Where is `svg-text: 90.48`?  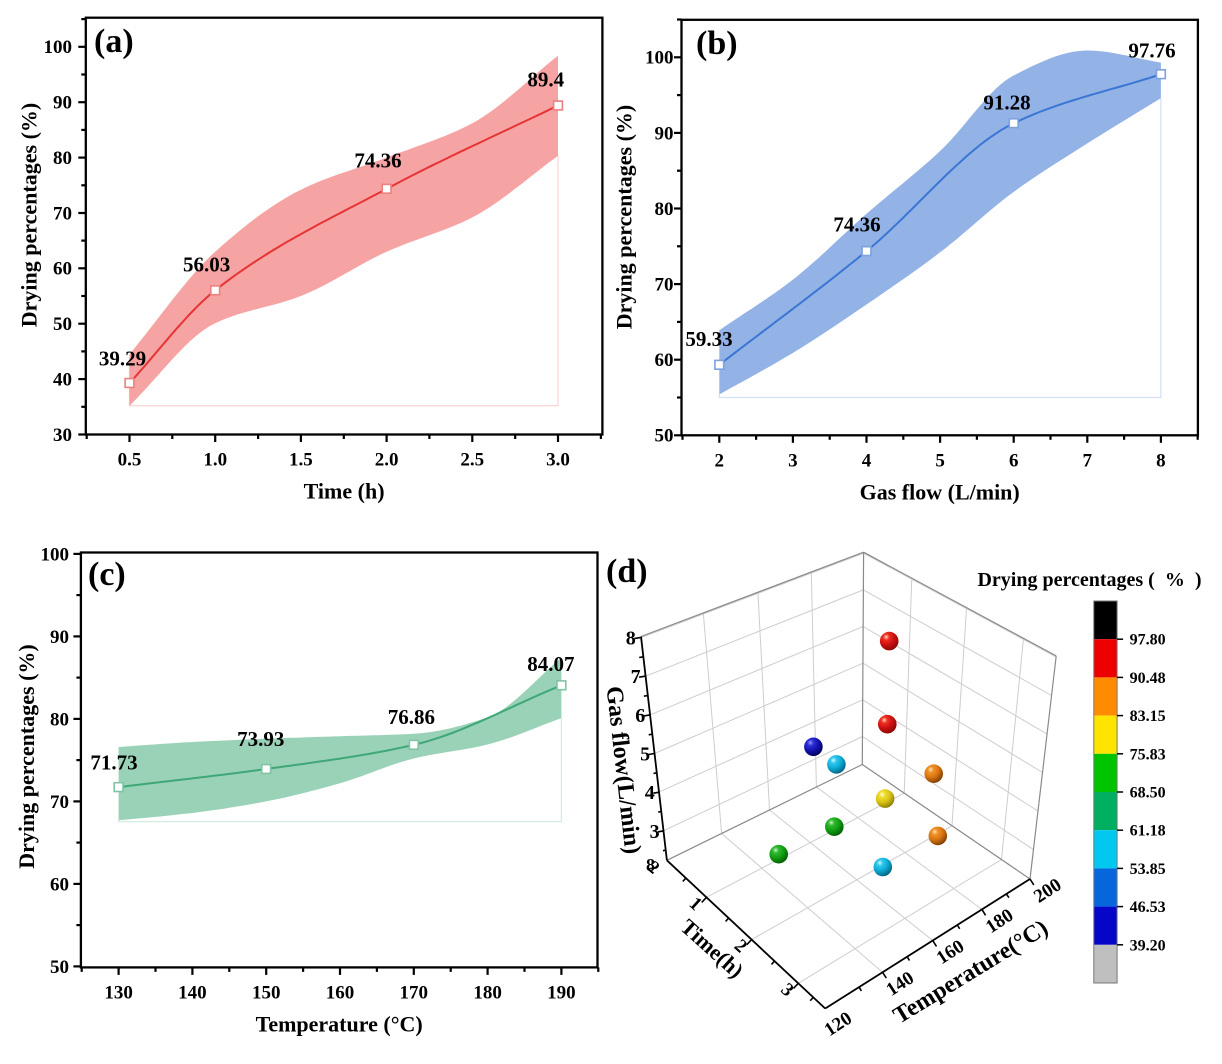 svg-text: 90.48 is located at coordinates (1148, 678).